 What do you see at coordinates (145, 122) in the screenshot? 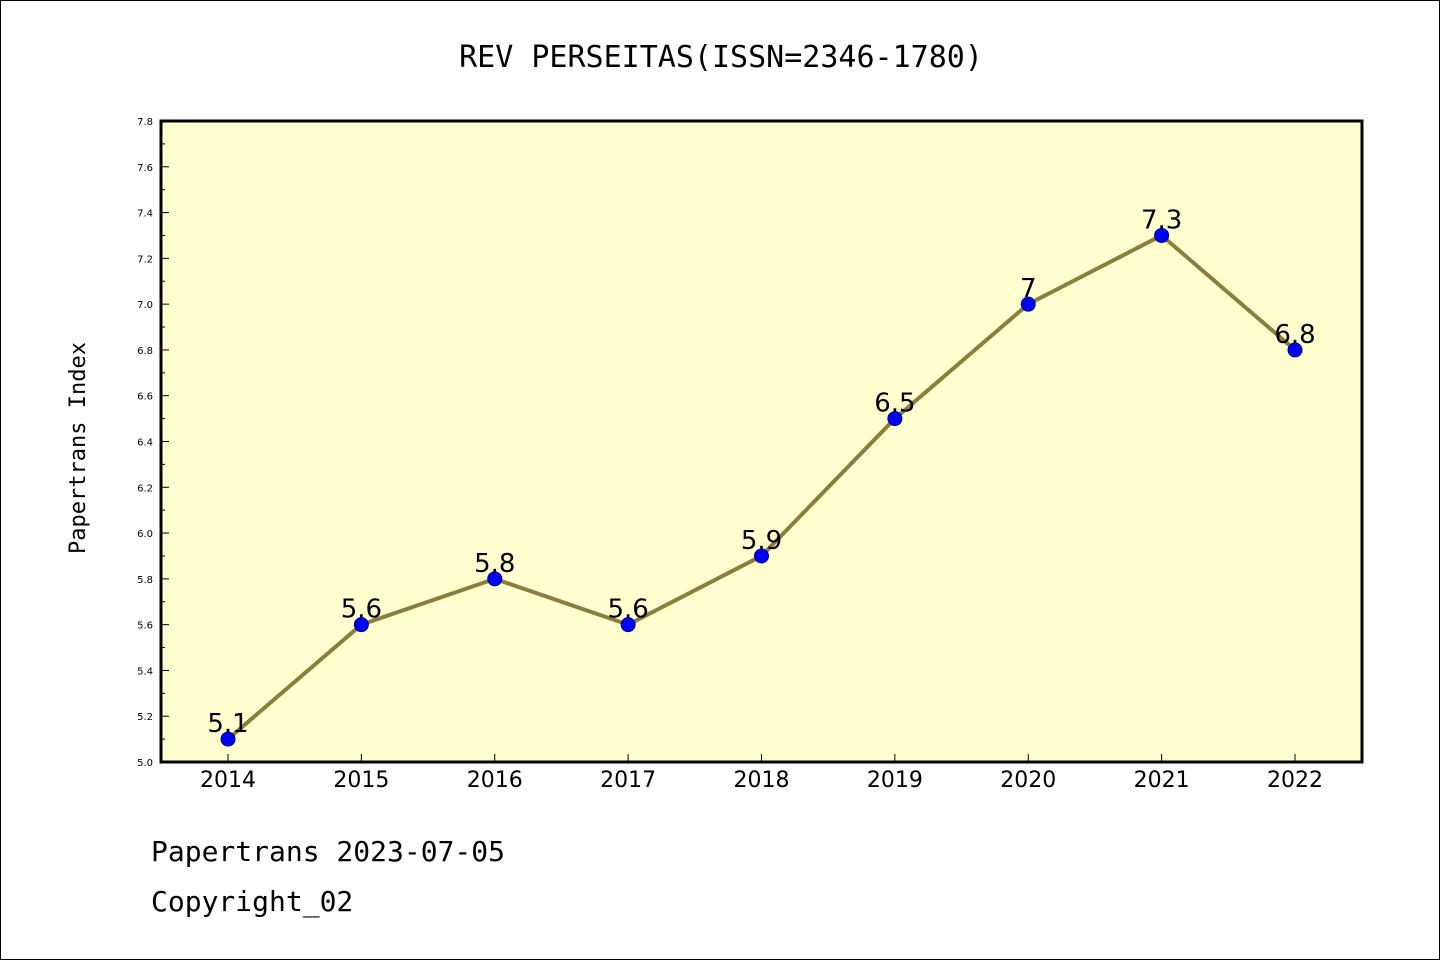
I see `y-tick-label: 7.8` at bounding box center [145, 122].